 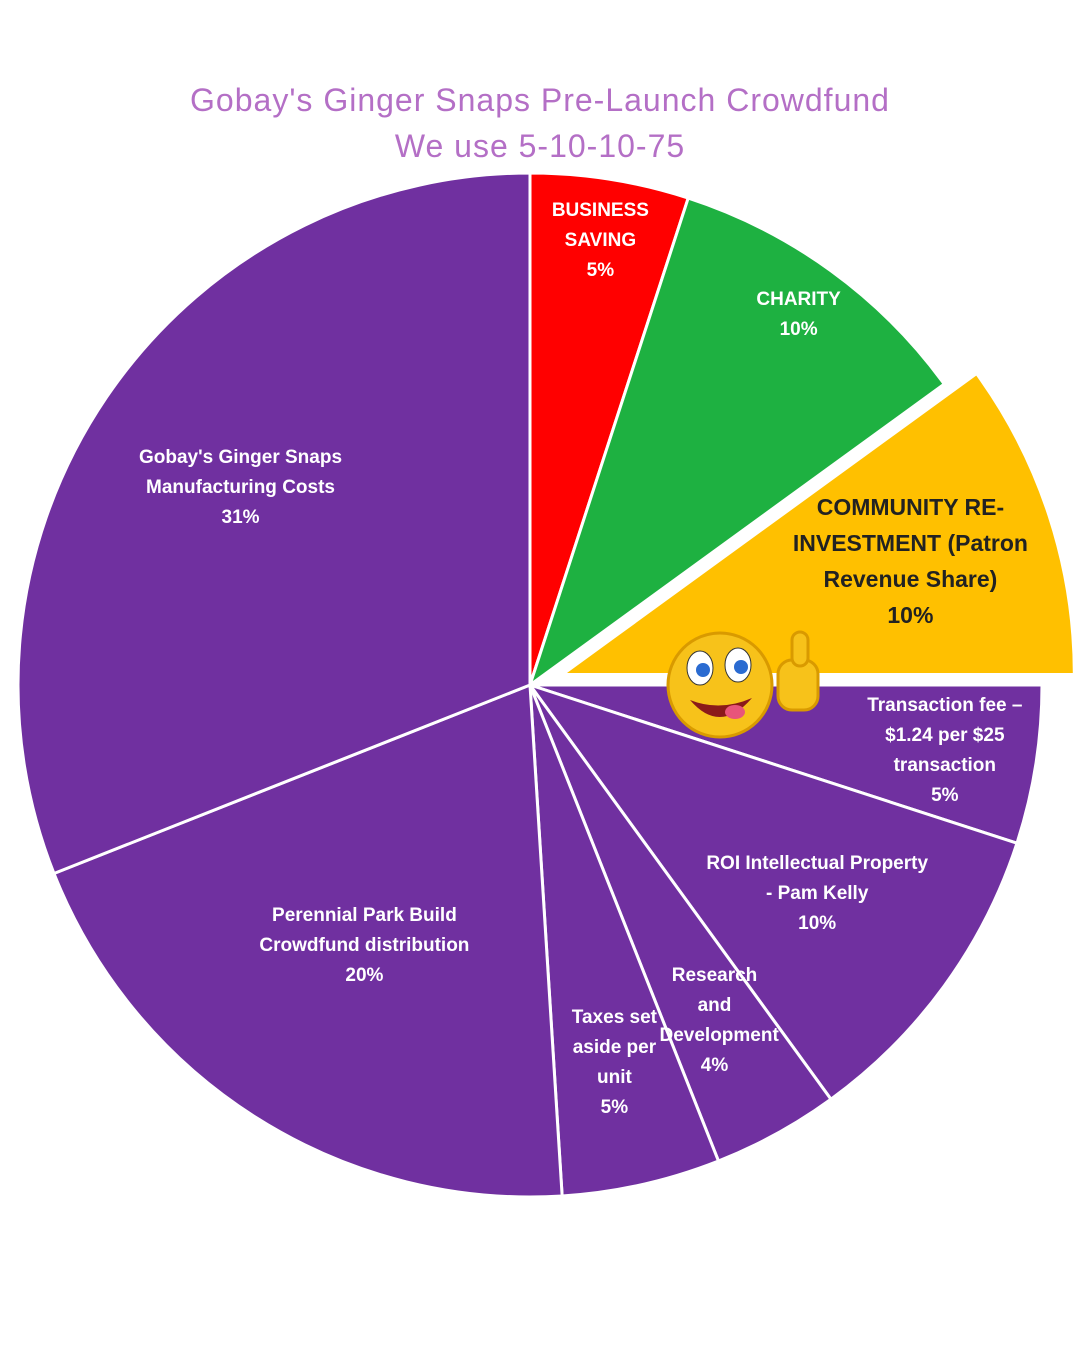 I want to click on category-label: Research and Development, so click(x=719, y=1005).